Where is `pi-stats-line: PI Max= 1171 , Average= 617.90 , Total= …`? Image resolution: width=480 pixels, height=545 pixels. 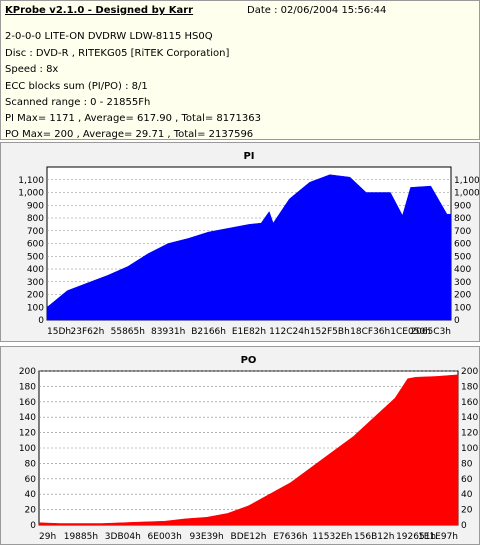 pi-stats-line: PI Max= 1171 , Average= 617.90 , Total= … is located at coordinates (133, 118).